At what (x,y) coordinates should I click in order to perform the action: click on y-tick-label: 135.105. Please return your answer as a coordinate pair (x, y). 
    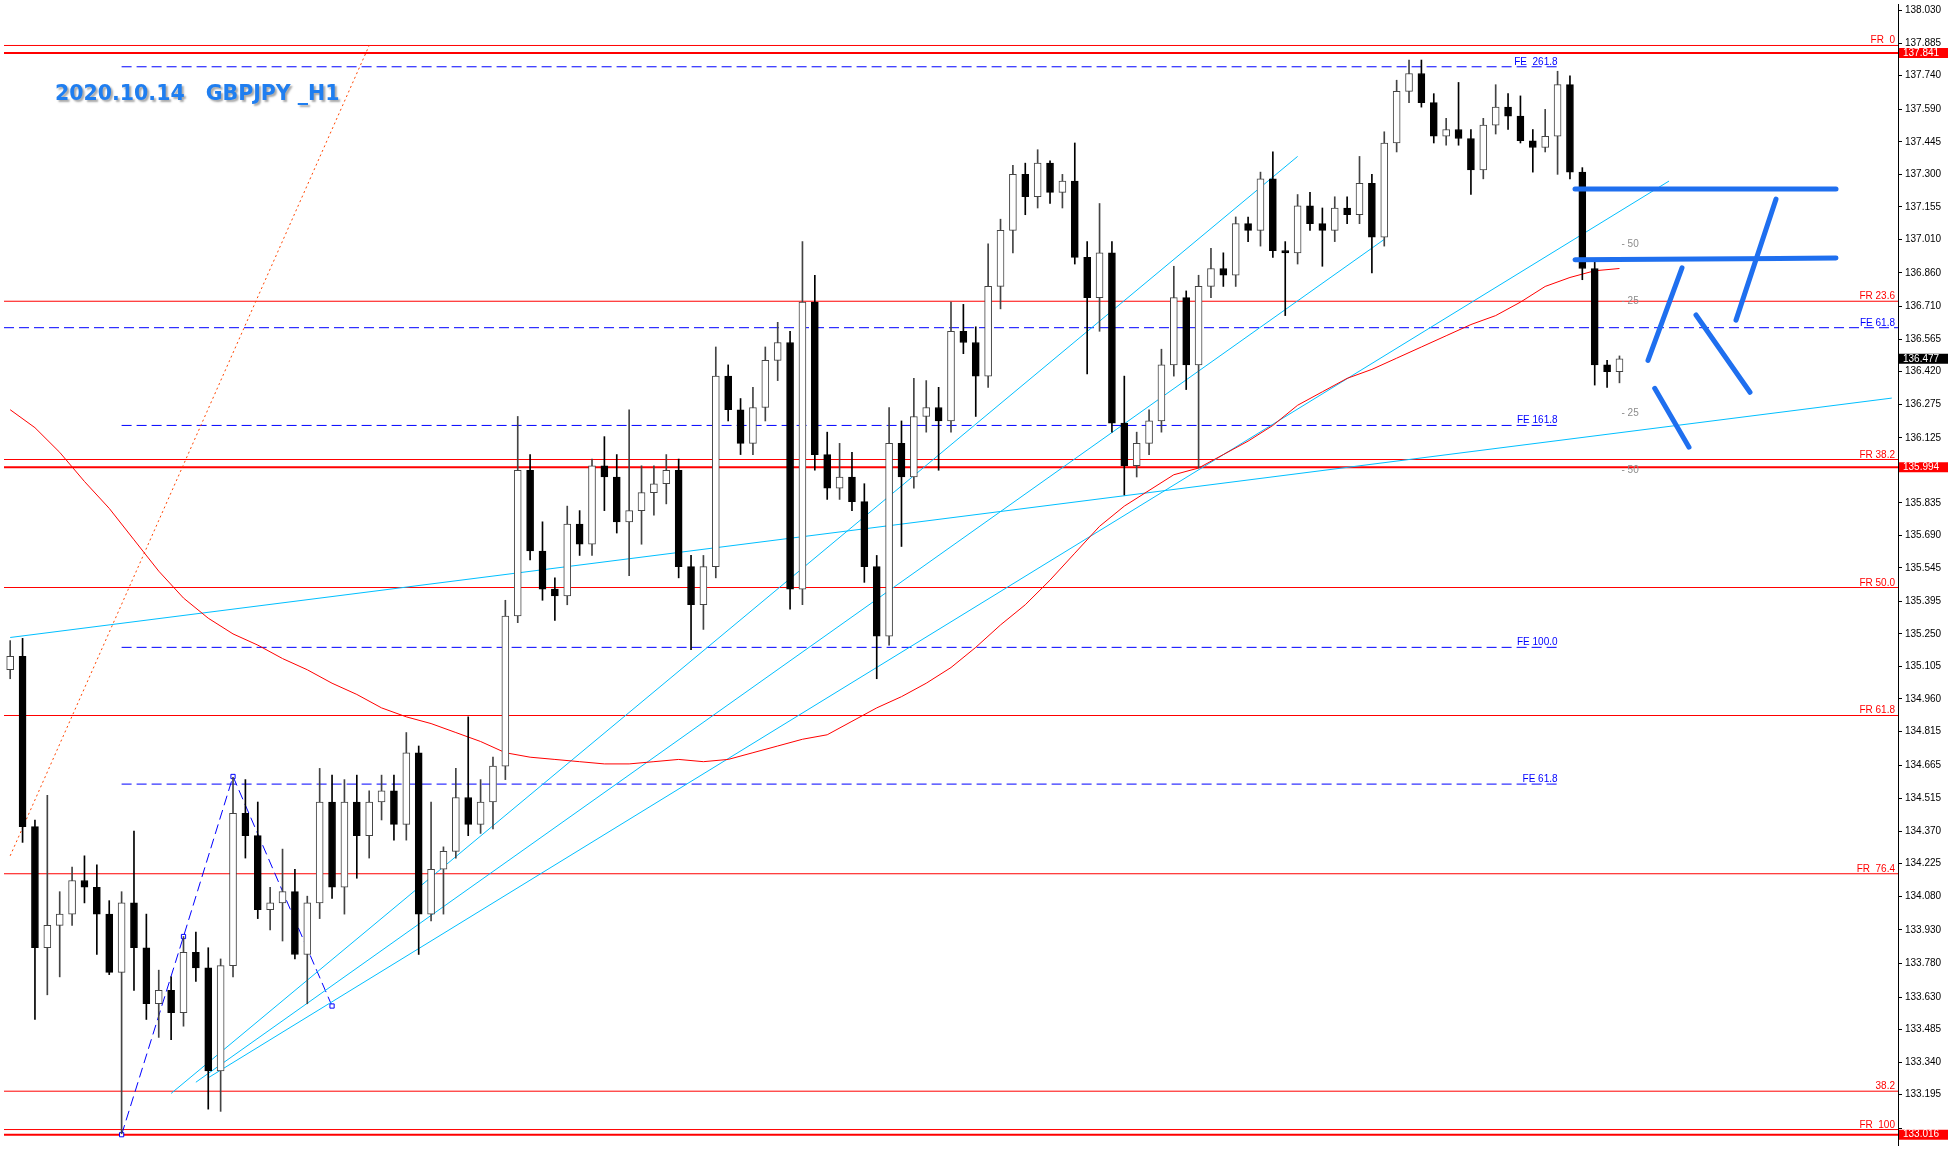
    Looking at the image, I should click on (1923, 666).